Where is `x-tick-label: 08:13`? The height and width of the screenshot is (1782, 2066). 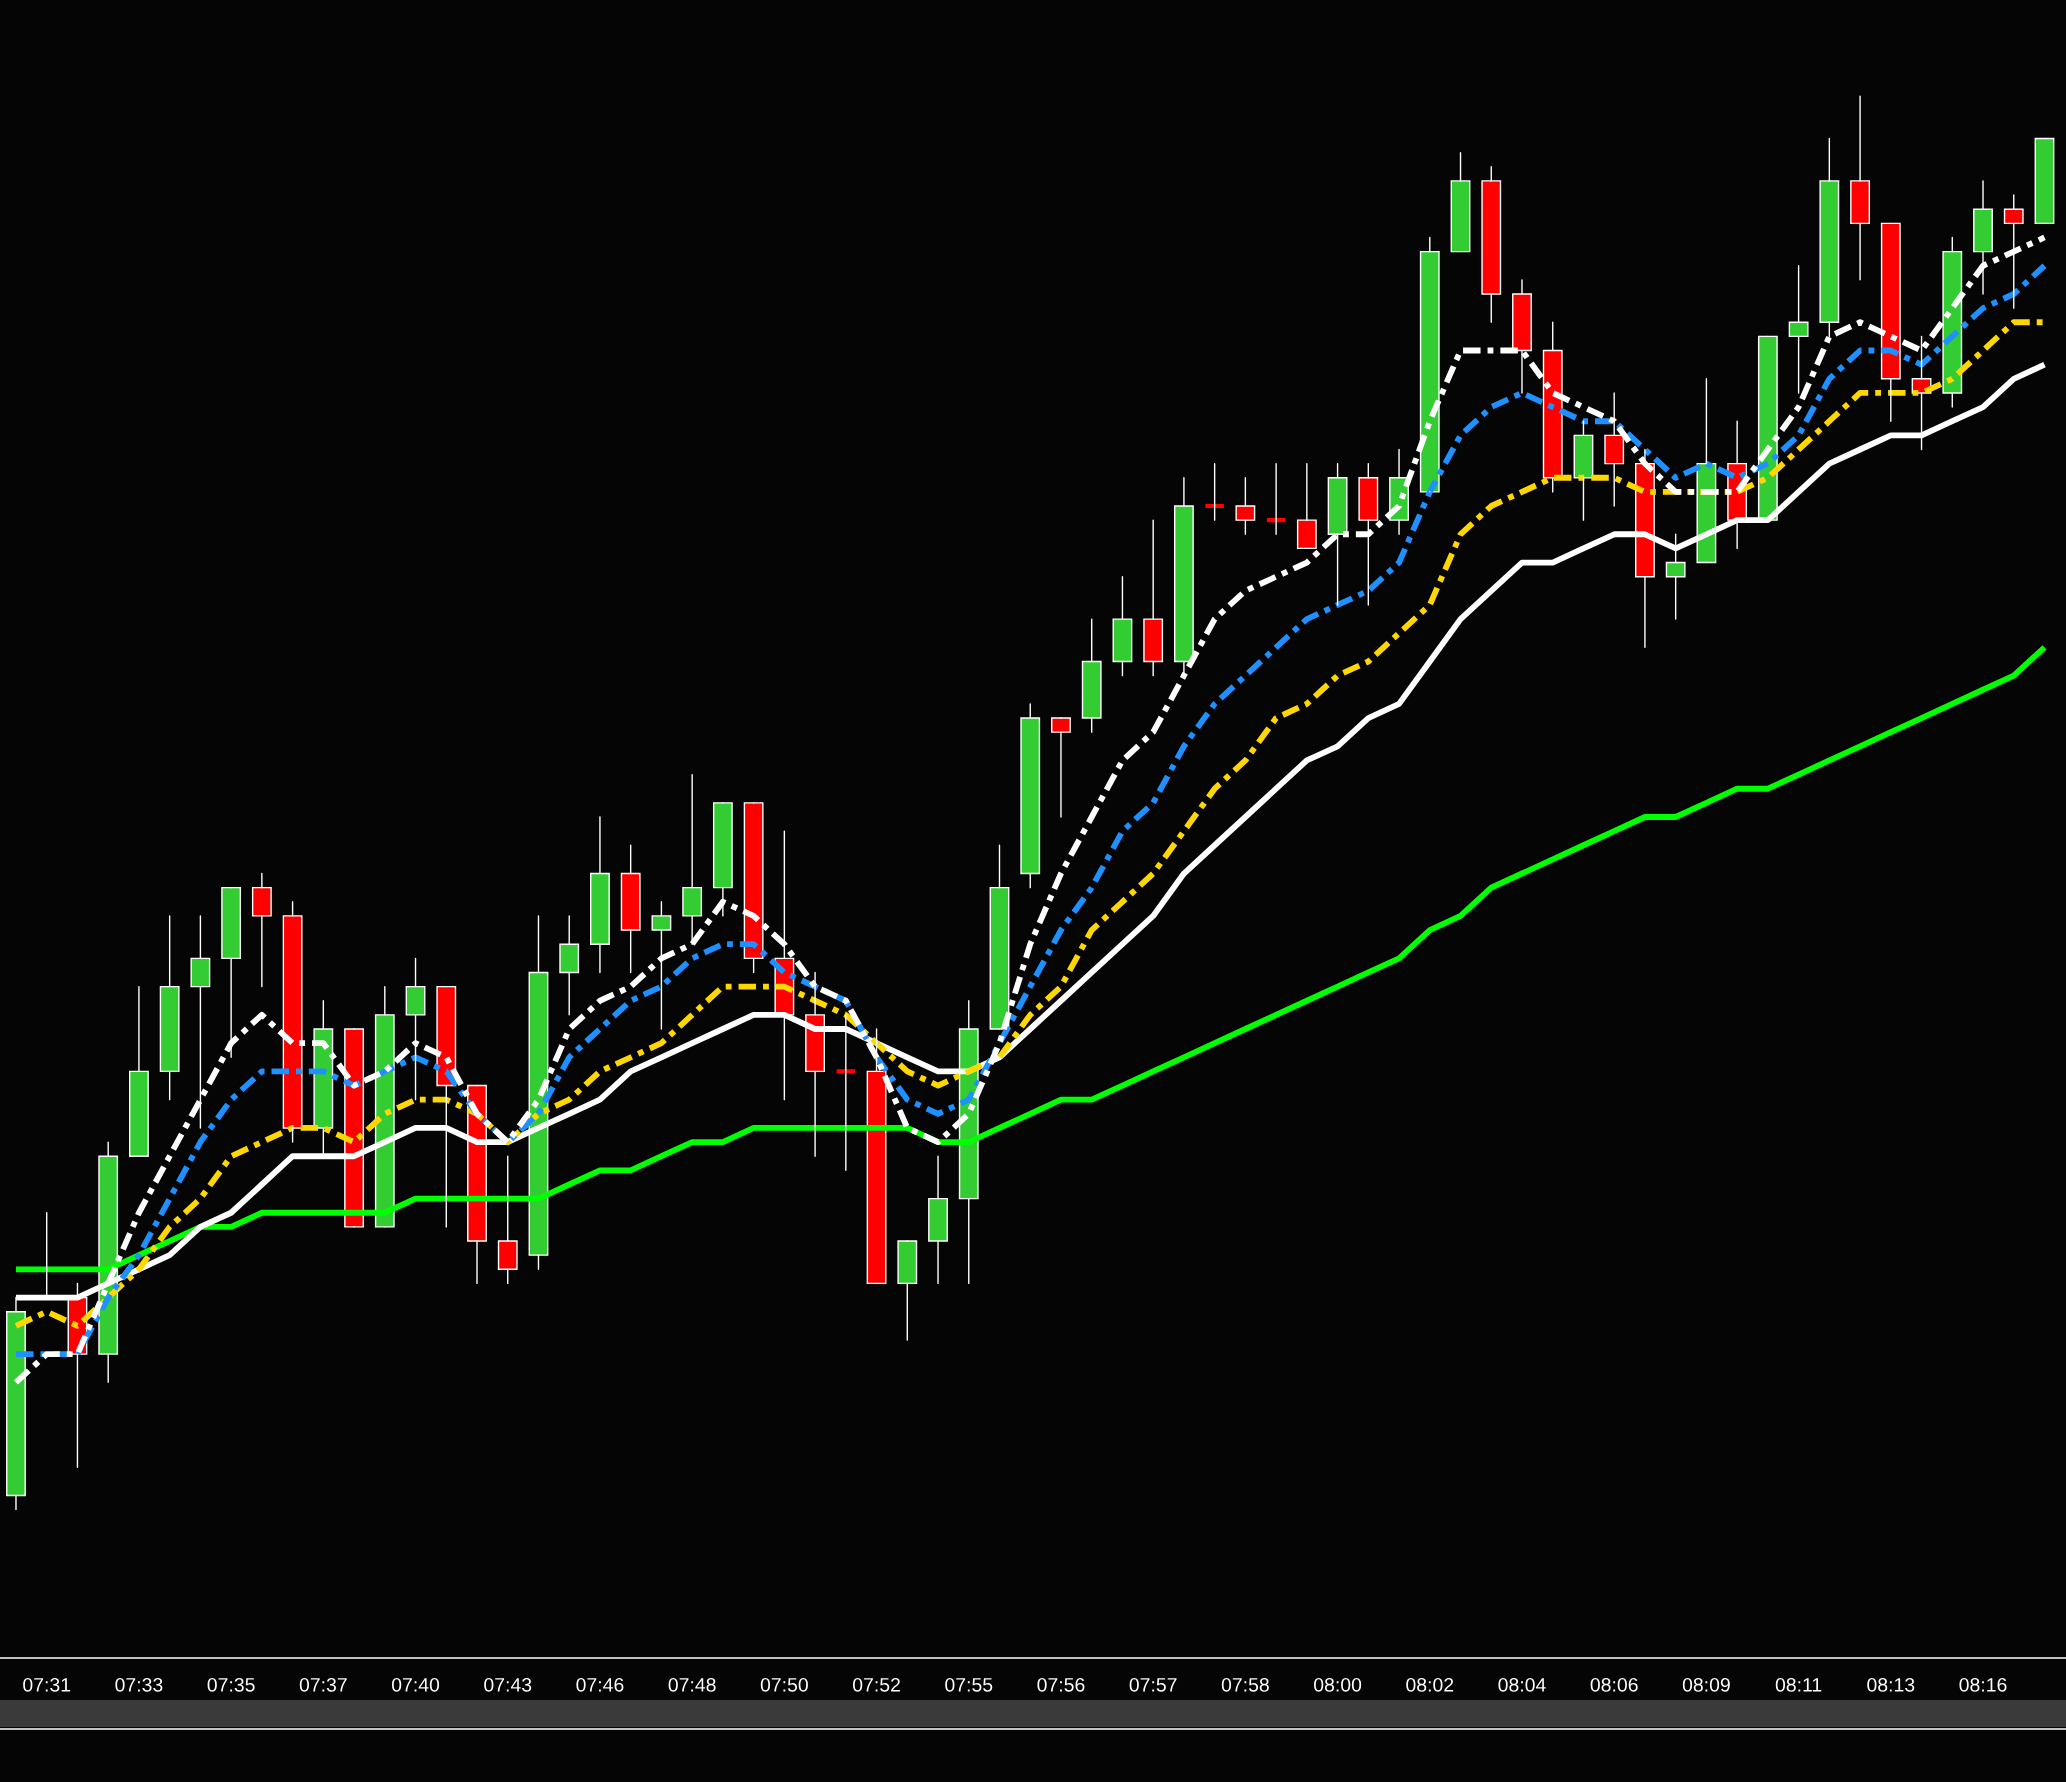
x-tick-label: 08:13 is located at coordinates (1891, 1684).